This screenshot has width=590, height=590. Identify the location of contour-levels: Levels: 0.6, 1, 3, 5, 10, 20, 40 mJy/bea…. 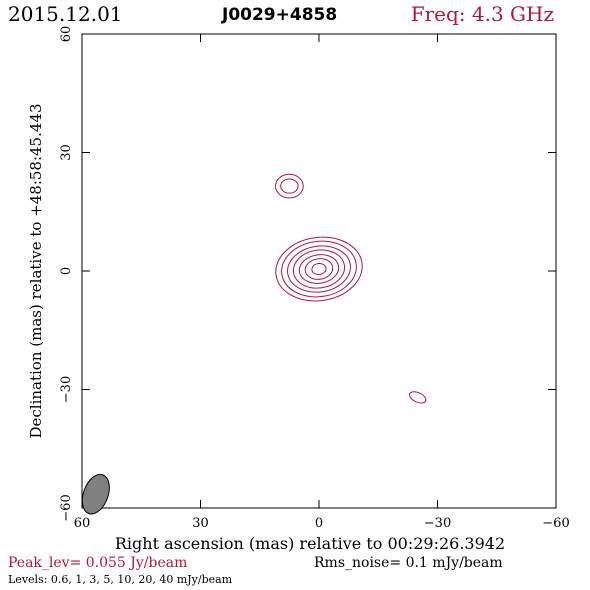
(120, 579).